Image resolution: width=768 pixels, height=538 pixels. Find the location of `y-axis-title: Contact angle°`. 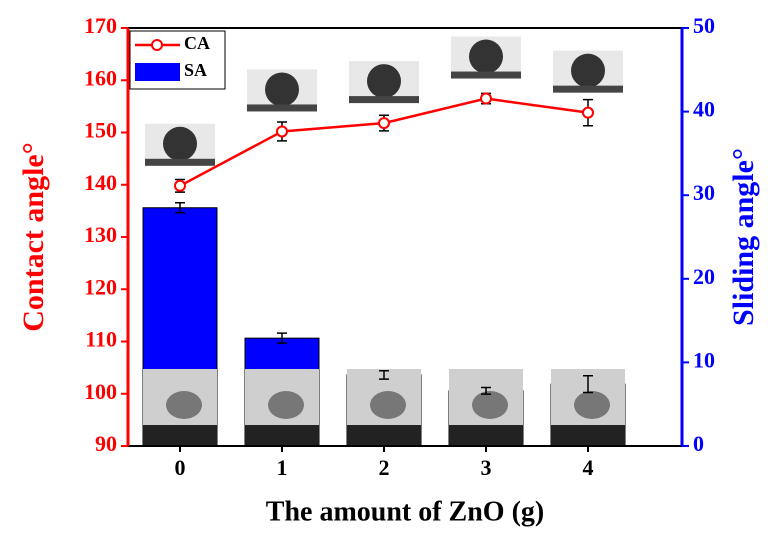

y-axis-title: Contact angle° is located at coordinates (33, 236).